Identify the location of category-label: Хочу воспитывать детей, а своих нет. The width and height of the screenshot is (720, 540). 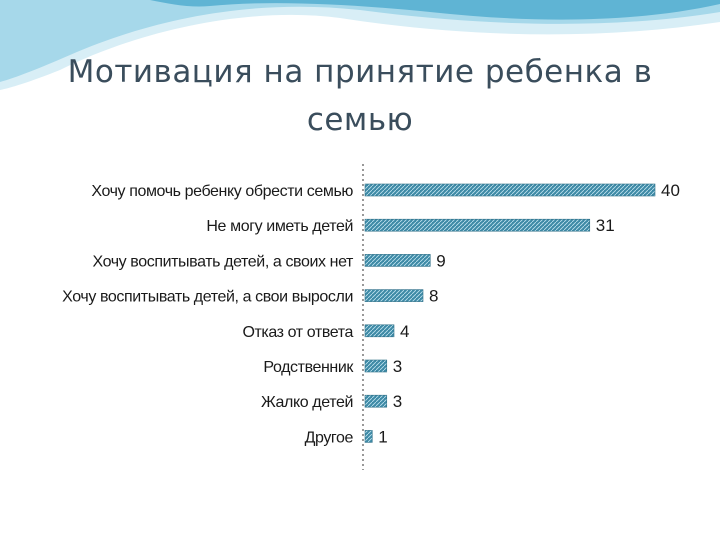
(223, 261).